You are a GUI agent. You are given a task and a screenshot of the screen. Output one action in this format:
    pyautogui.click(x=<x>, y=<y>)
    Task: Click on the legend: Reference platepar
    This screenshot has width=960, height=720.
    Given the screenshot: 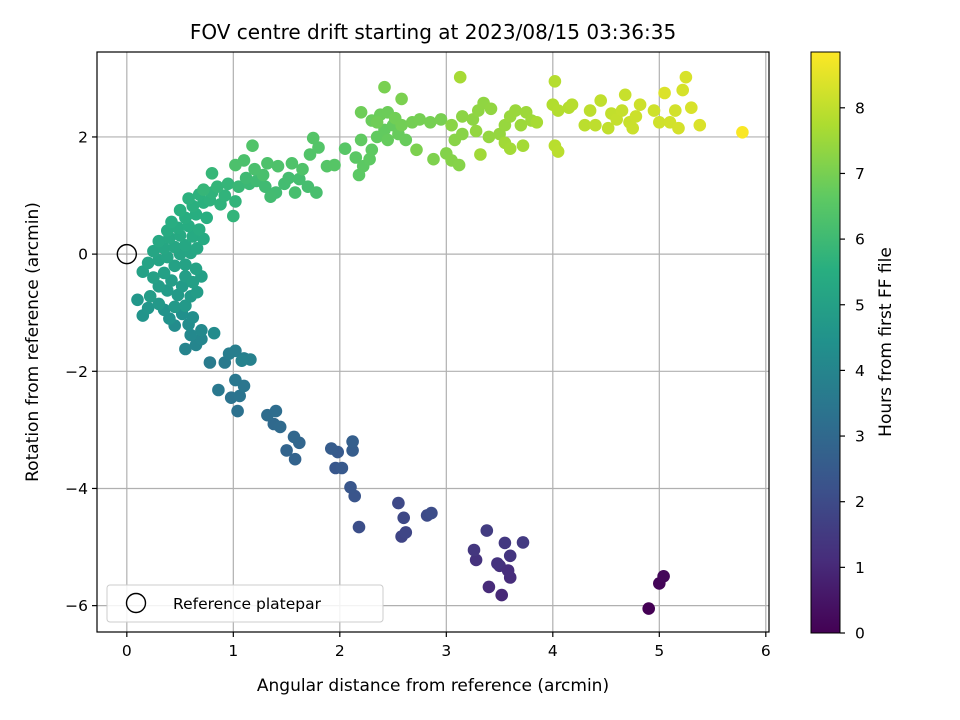 What is the action you would take?
    pyautogui.click(x=245, y=603)
    